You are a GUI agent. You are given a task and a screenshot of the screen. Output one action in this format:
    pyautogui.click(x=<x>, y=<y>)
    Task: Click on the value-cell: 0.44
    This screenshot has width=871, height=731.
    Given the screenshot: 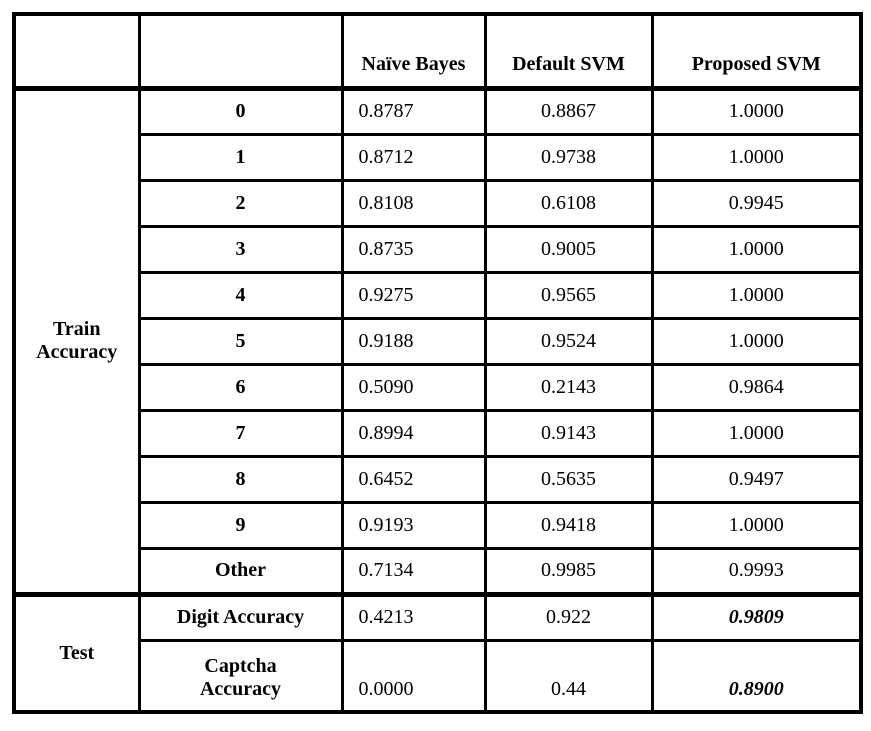 What is the action you would take?
    pyautogui.click(x=568, y=676)
    